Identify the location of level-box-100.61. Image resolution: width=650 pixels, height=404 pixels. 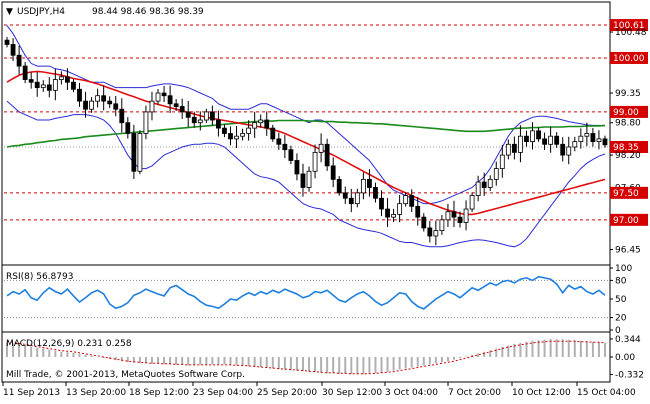
(629, 25).